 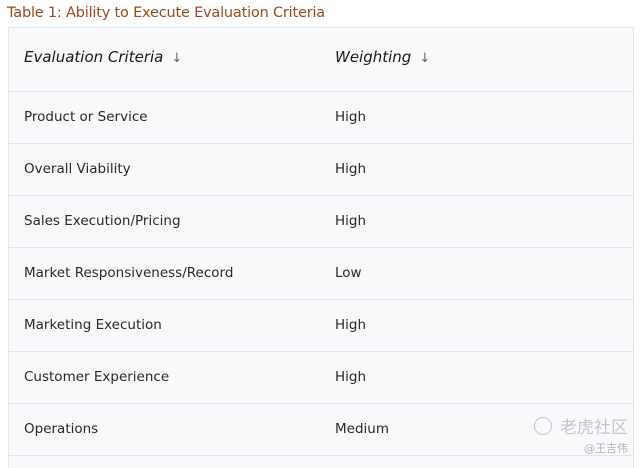 What do you see at coordinates (94, 57) in the screenshot?
I see `header-label: Evaluation Criteria` at bounding box center [94, 57].